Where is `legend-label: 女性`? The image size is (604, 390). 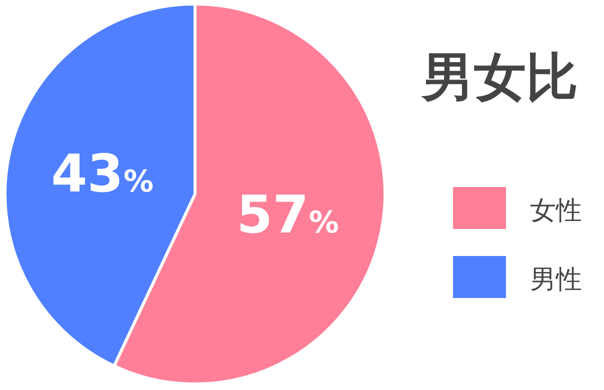 legend-label: 女性 is located at coordinates (556, 211).